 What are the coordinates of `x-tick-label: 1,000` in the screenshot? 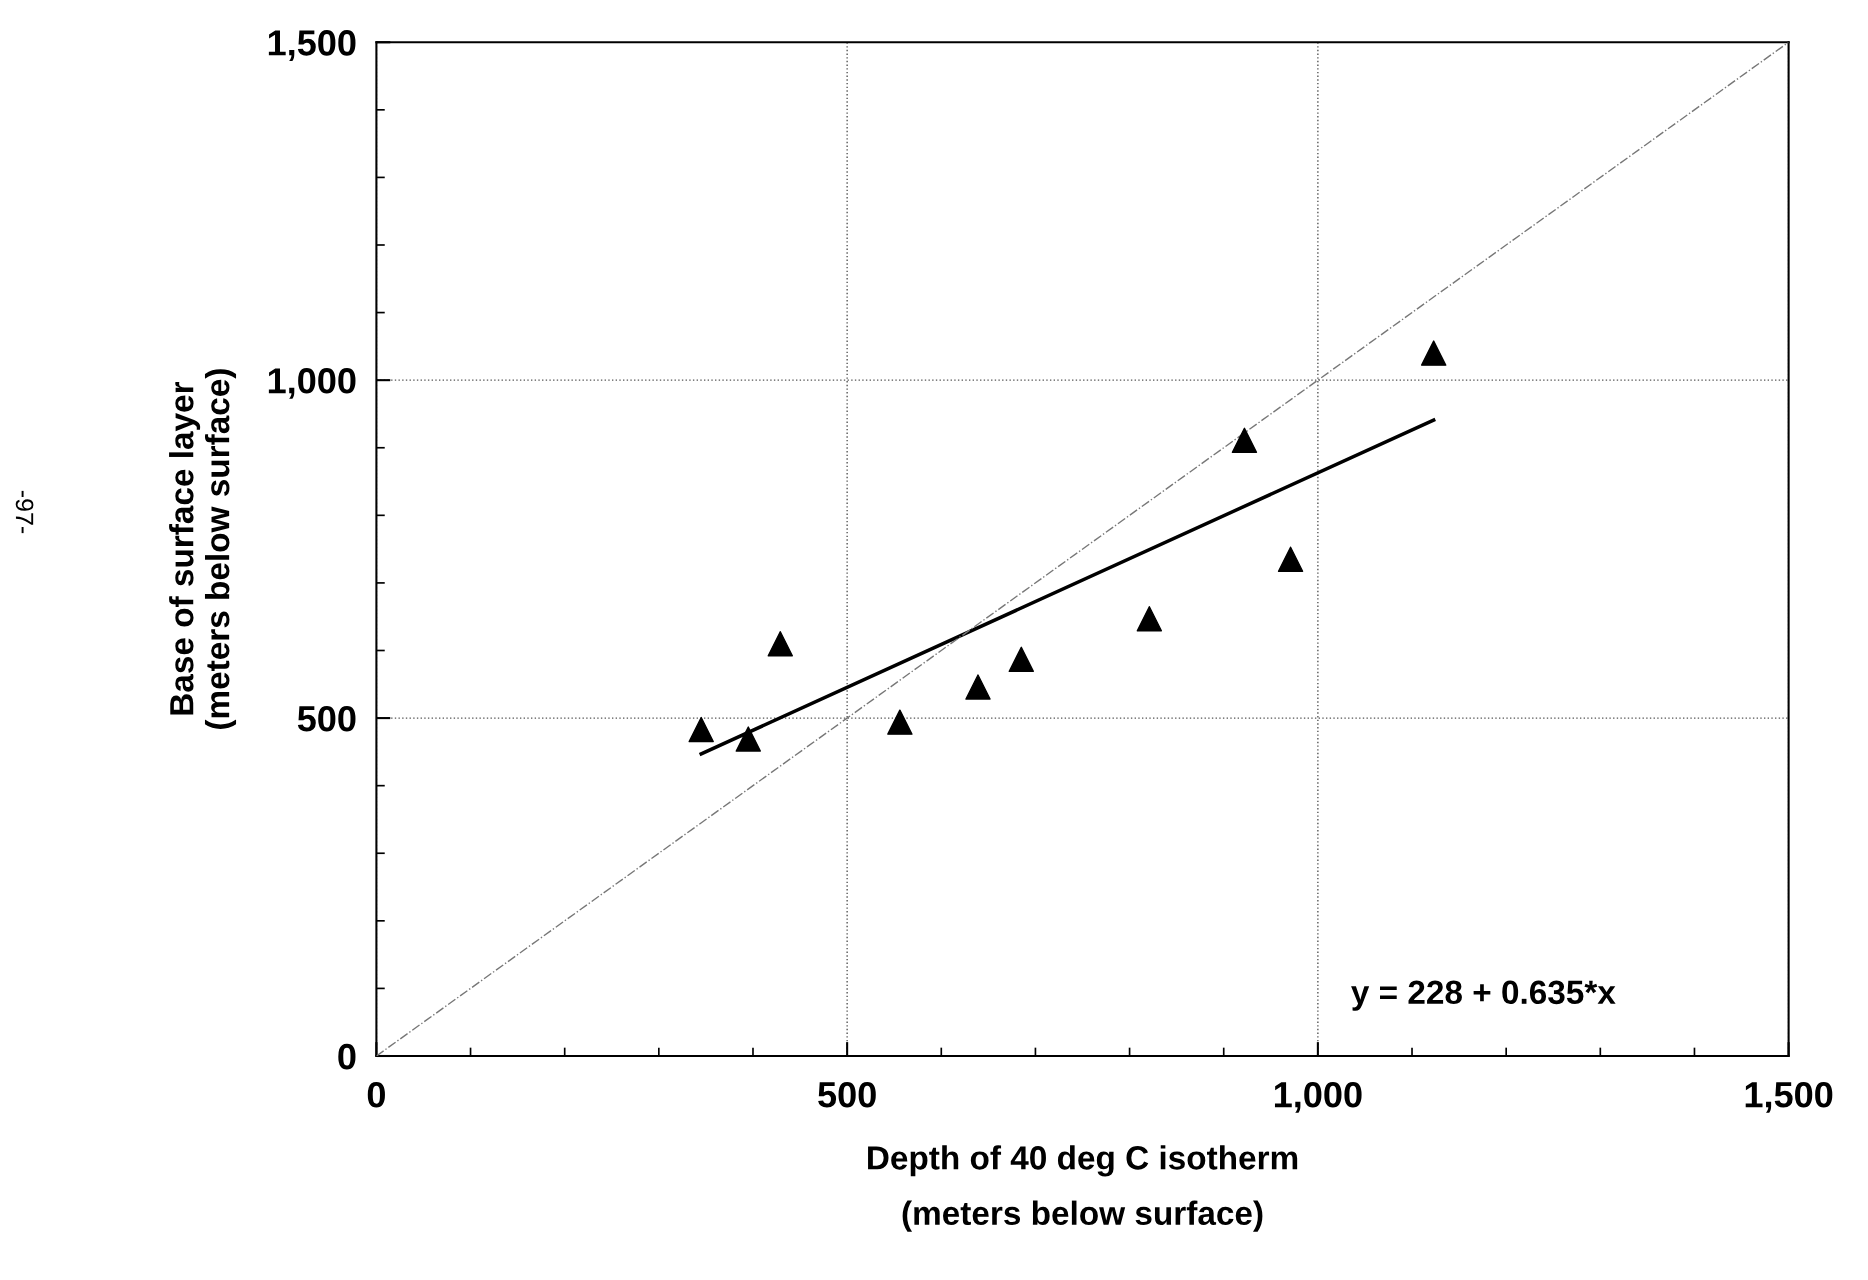 It's located at (1318, 1097).